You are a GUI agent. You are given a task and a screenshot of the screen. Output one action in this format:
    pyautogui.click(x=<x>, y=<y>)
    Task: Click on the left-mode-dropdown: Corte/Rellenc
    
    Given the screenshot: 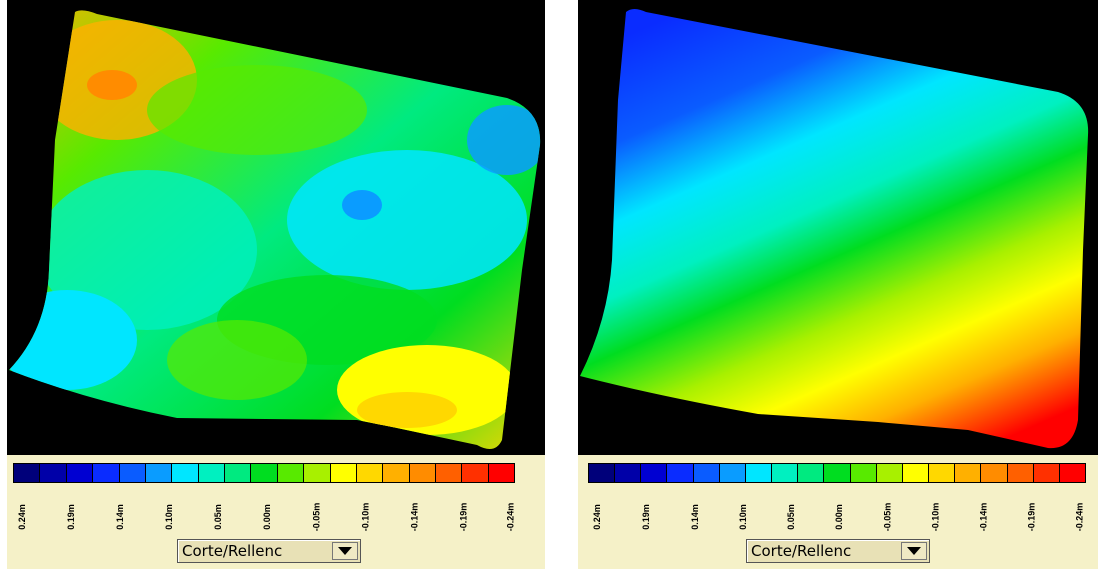 What is the action you would take?
    pyautogui.click(x=269, y=551)
    